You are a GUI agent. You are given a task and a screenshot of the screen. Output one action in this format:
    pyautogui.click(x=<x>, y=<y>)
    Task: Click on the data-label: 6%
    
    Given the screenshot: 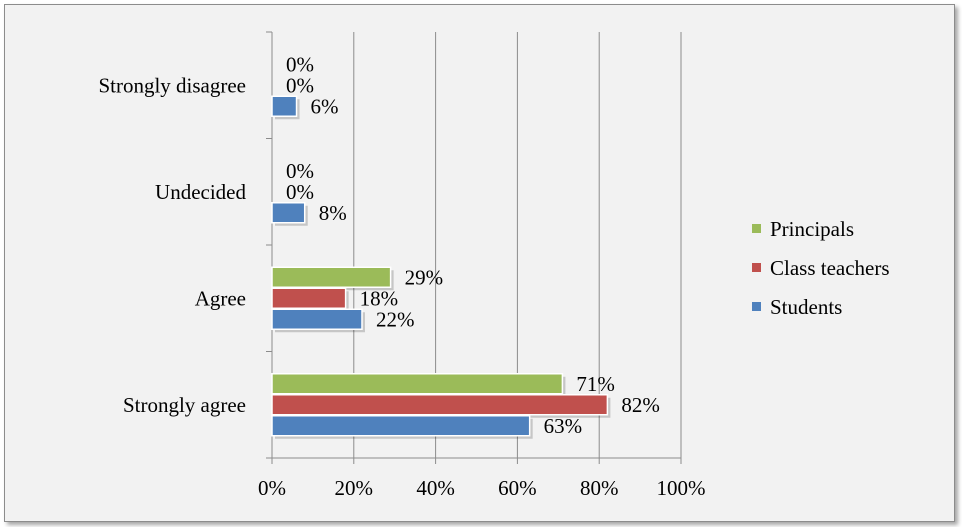 What is the action you would take?
    pyautogui.click(x=325, y=106)
    